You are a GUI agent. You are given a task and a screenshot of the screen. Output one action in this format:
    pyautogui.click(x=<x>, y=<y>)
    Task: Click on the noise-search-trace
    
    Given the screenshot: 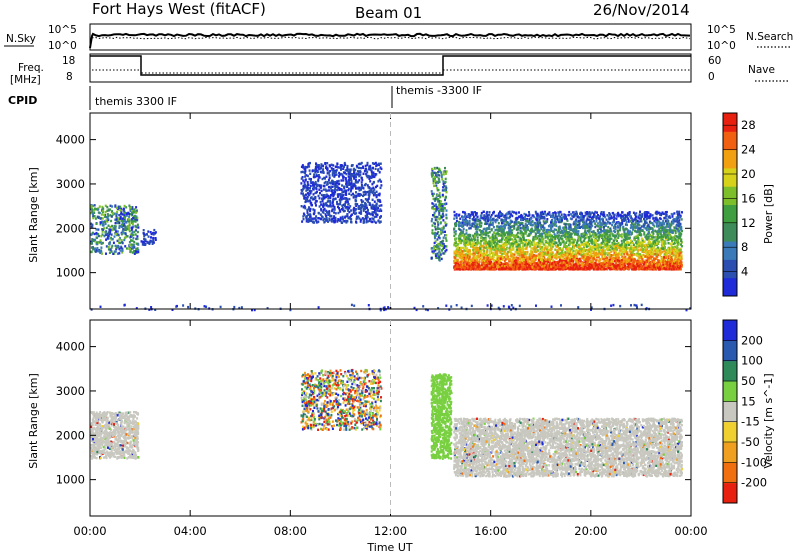 What is the action you would take?
    pyautogui.click(x=391, y=38)
    